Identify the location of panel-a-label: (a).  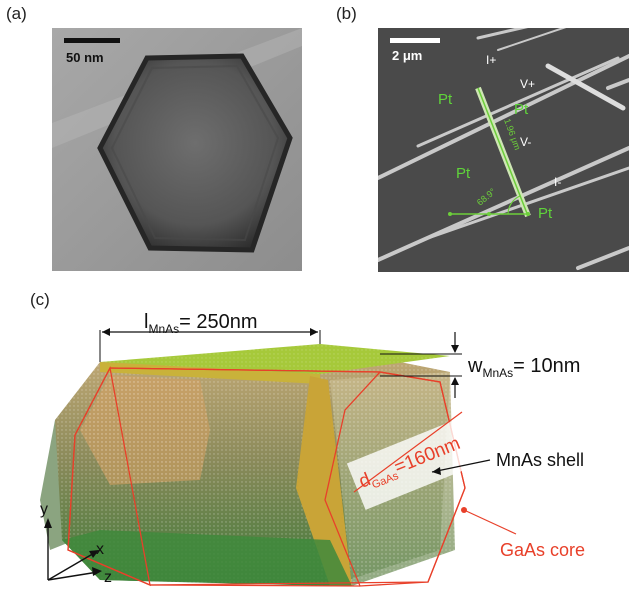
(16, 13).